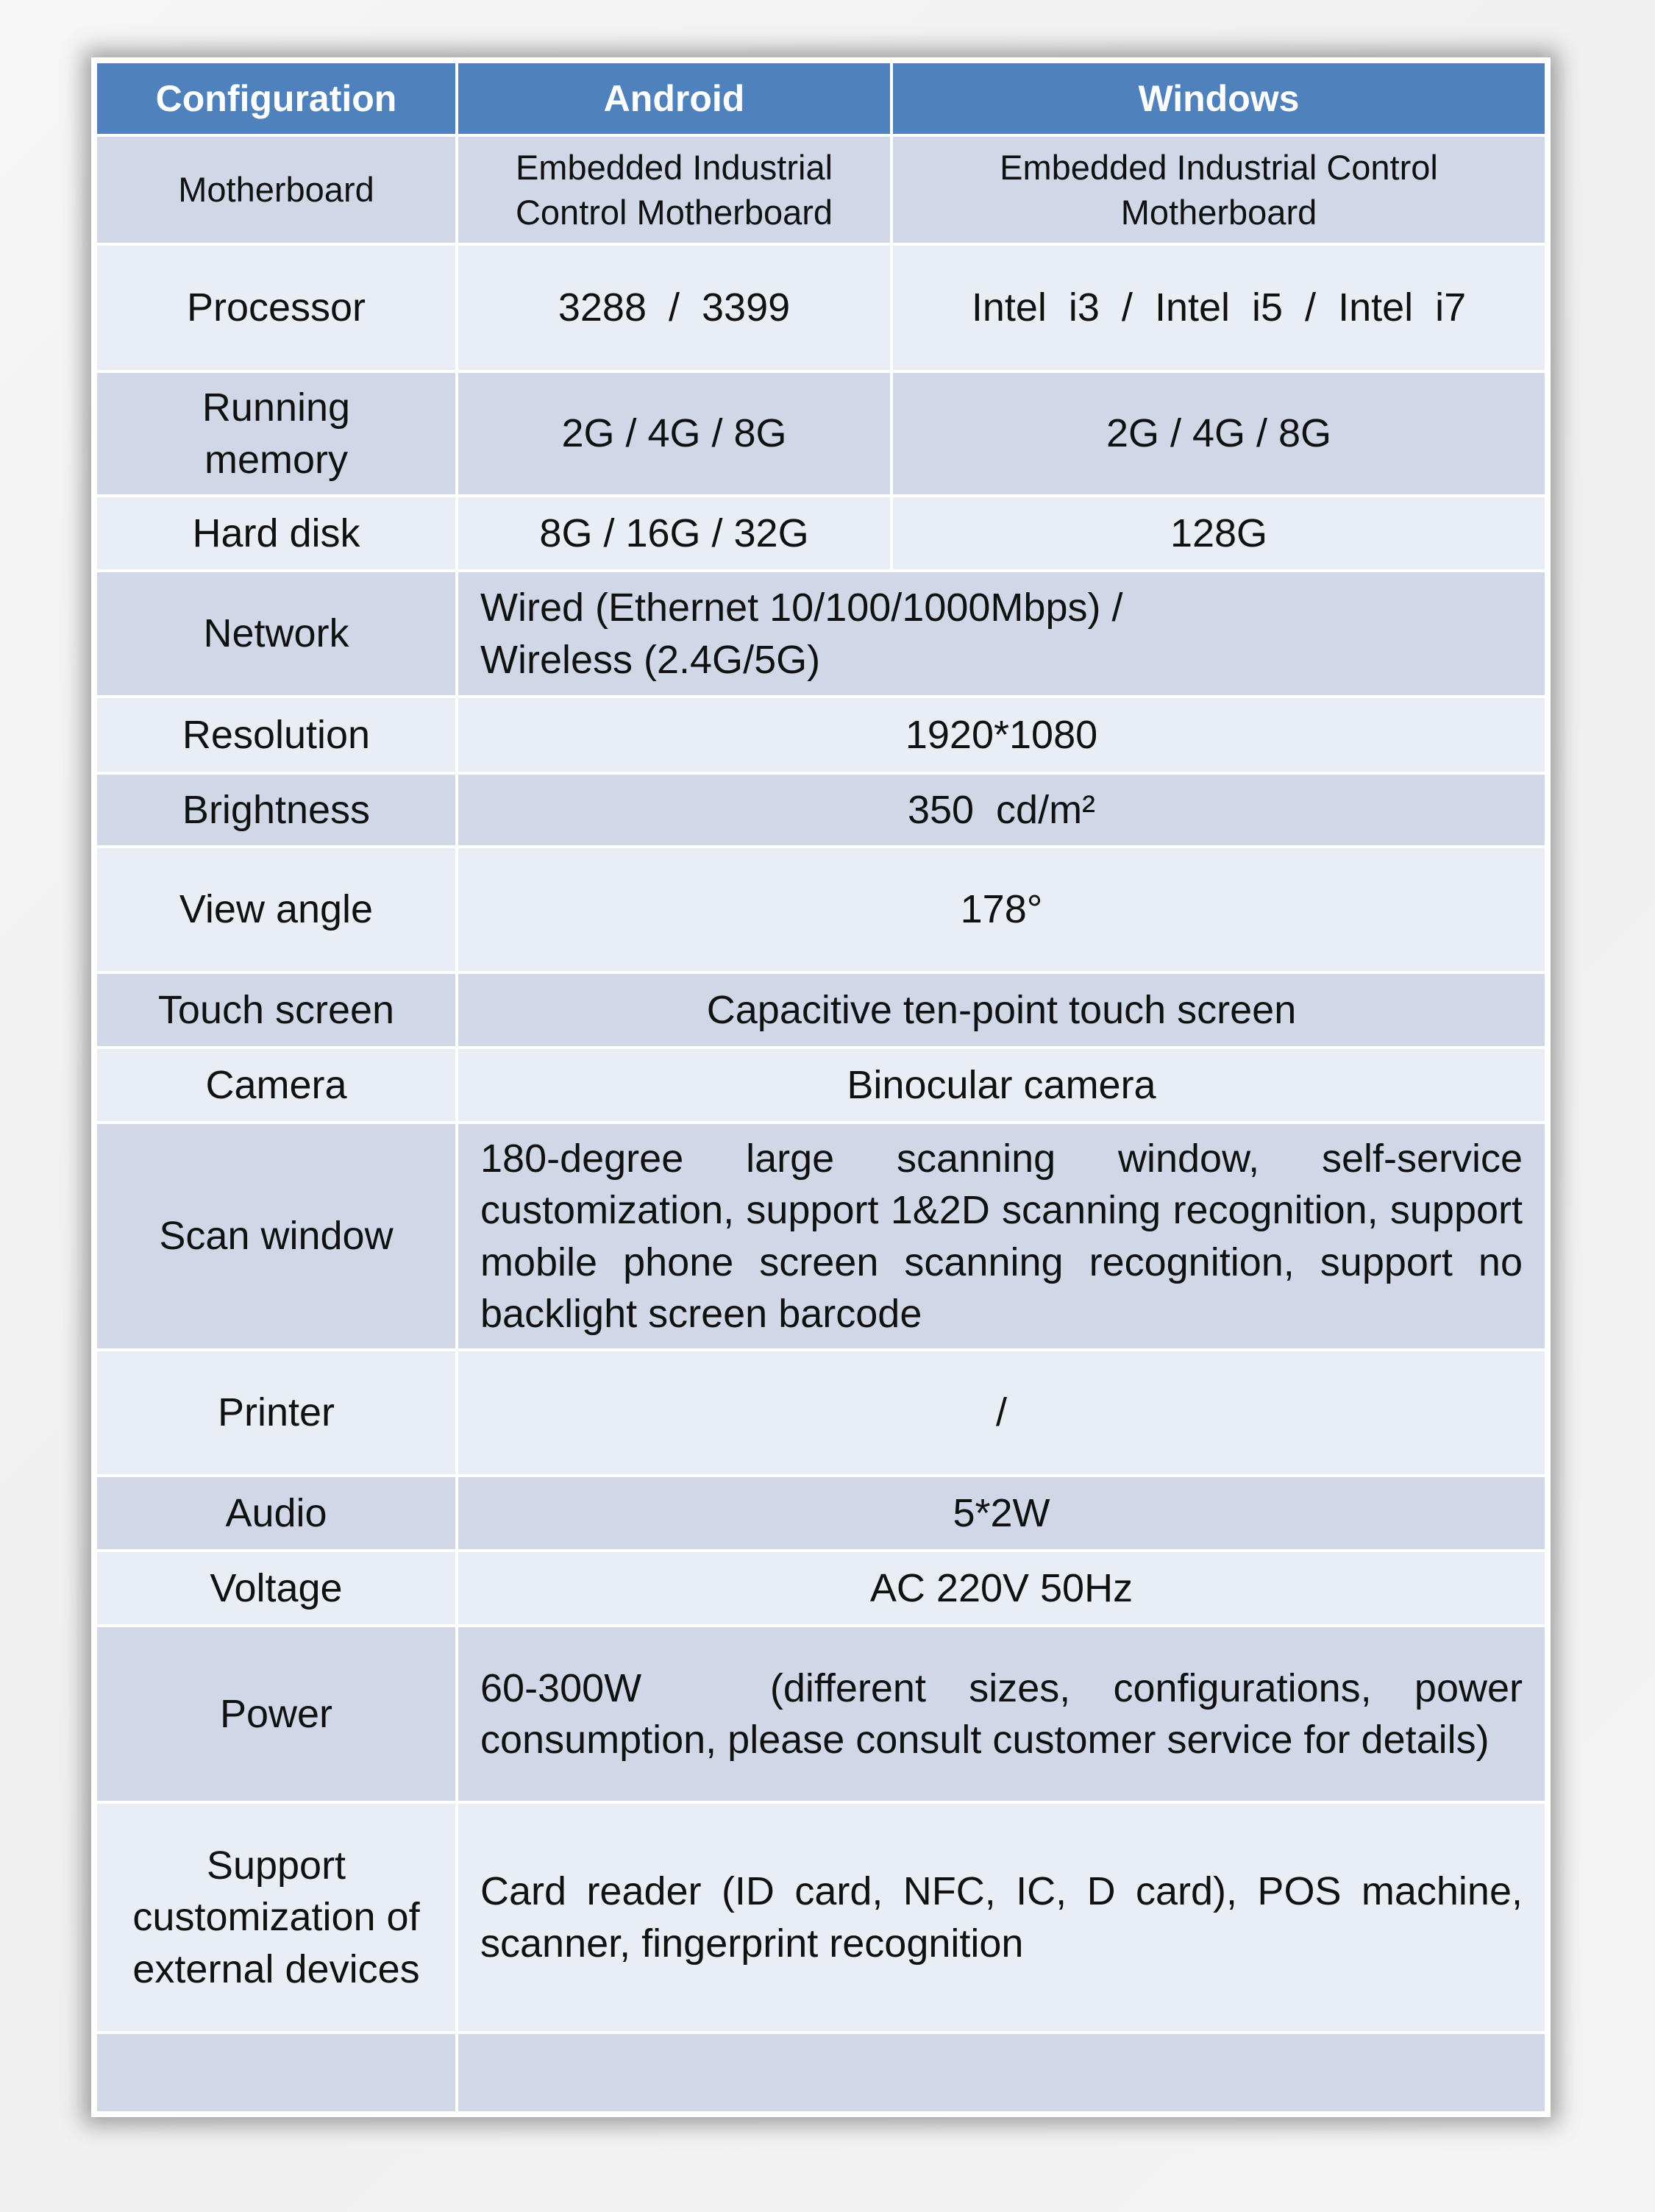 The image size is (1655, 2212). Describe the element at coordinates (1001, 909) in the screenshot. I see `row-value: 178°` at that location.